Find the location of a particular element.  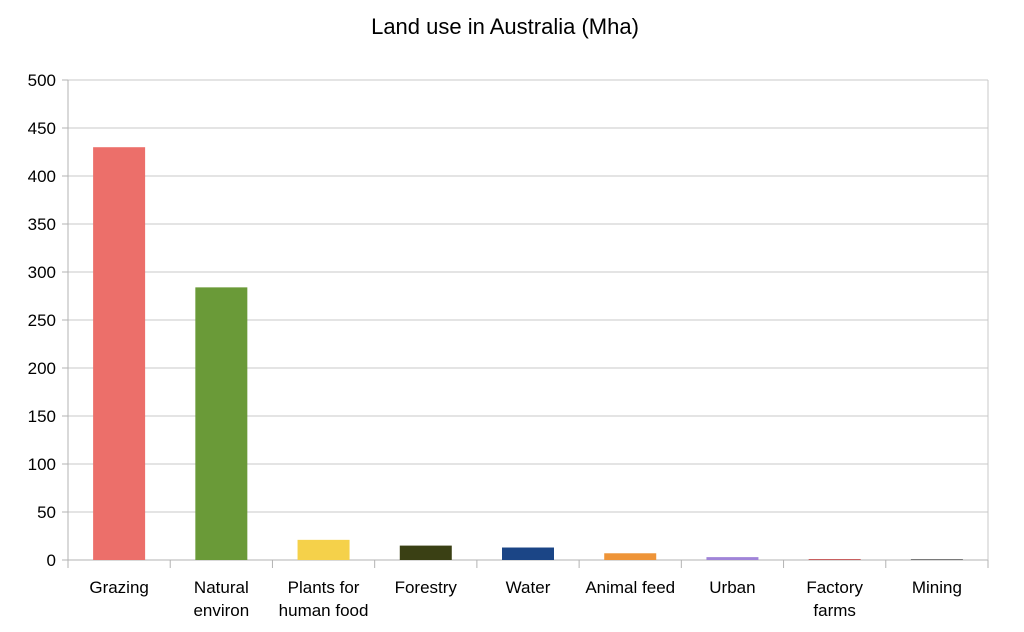

x-tick-label: Water is located at coordinates (528, 587).